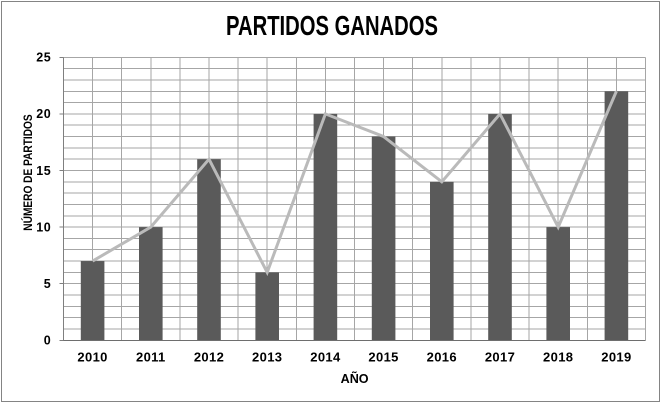 The image size is (662, 409). Describe the element at coordinates (48, 341) in the screenshot. I see `svg-text: 0` at that location.